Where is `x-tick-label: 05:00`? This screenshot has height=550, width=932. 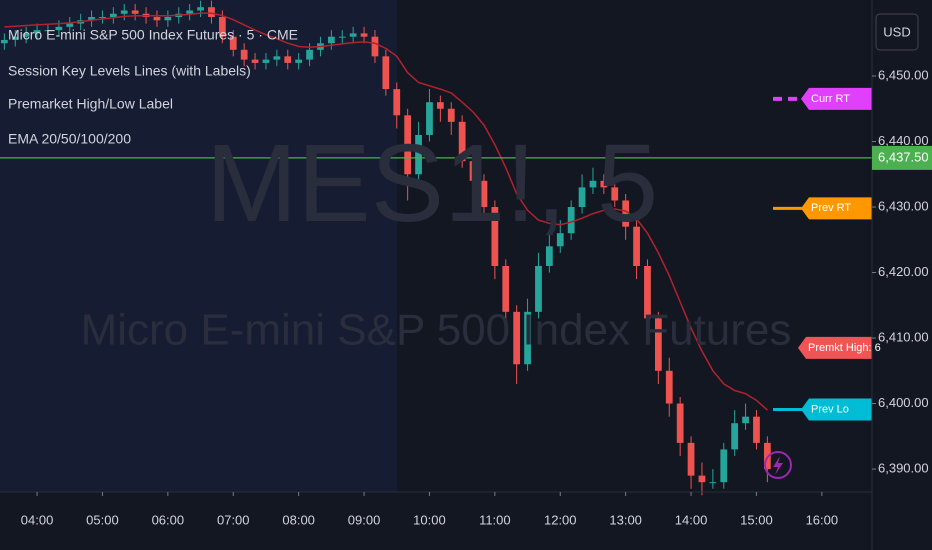
x-tick-label: 05:00 is located at coordinates (102, 519).